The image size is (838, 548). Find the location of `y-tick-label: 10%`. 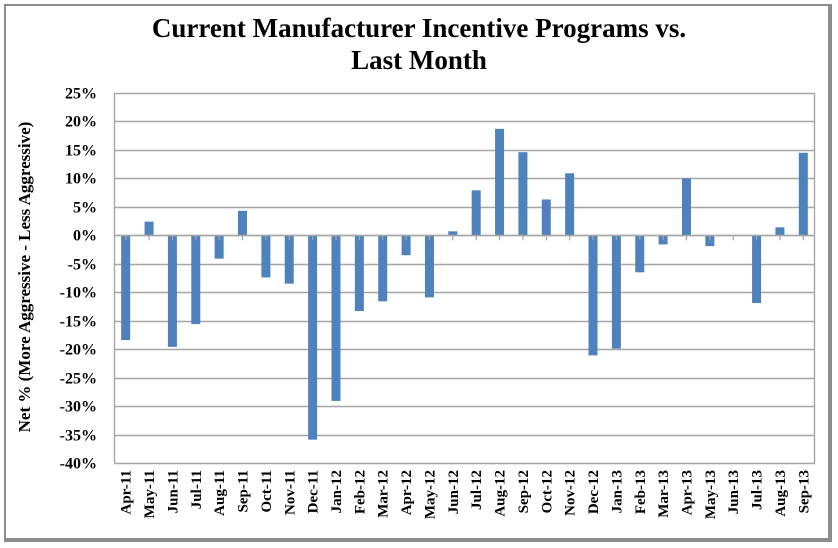

y-tick-label: 10% is located at coordinates (81, 179).